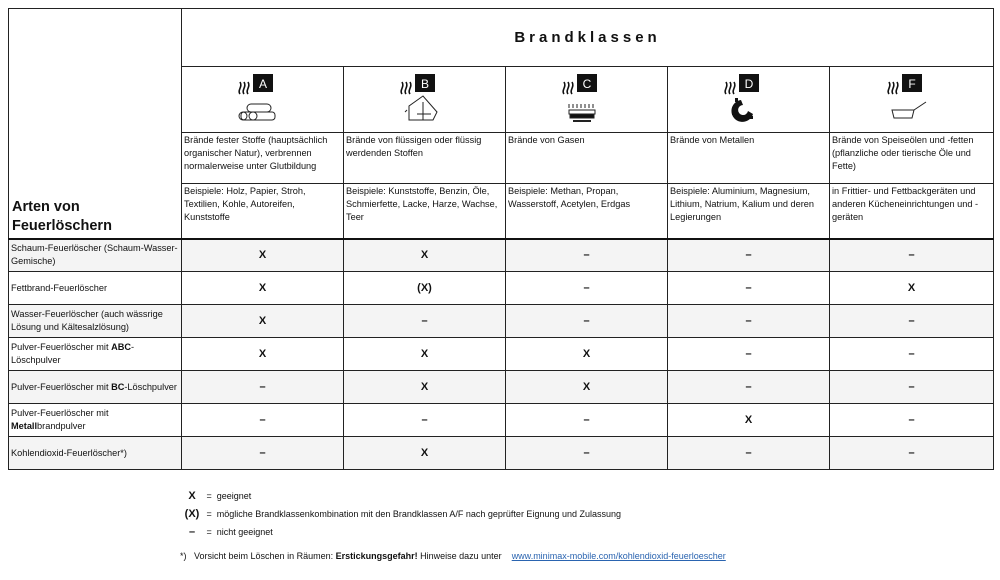 This screenshot has height=580, width=1000. I want to click on suitability-cell: (X), so click(424, 288).